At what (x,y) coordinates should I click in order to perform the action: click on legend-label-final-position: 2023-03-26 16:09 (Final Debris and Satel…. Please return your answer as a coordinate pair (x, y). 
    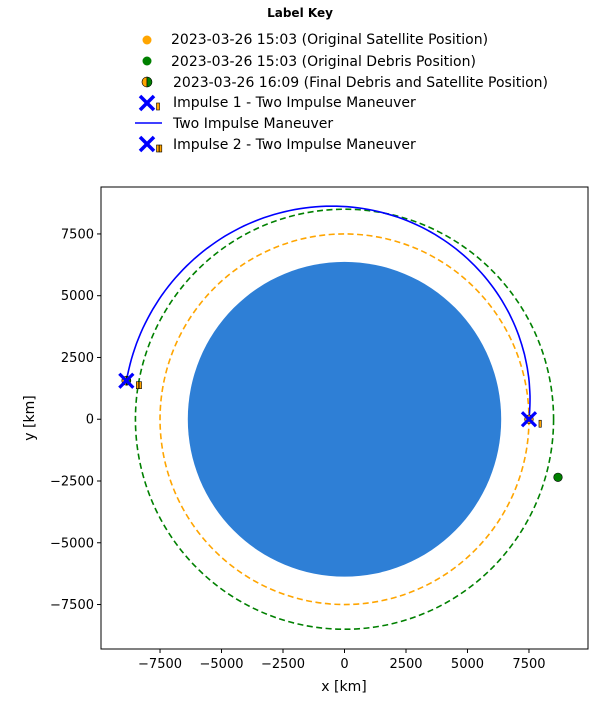
    Looking at the image, I should click on (360, 83).